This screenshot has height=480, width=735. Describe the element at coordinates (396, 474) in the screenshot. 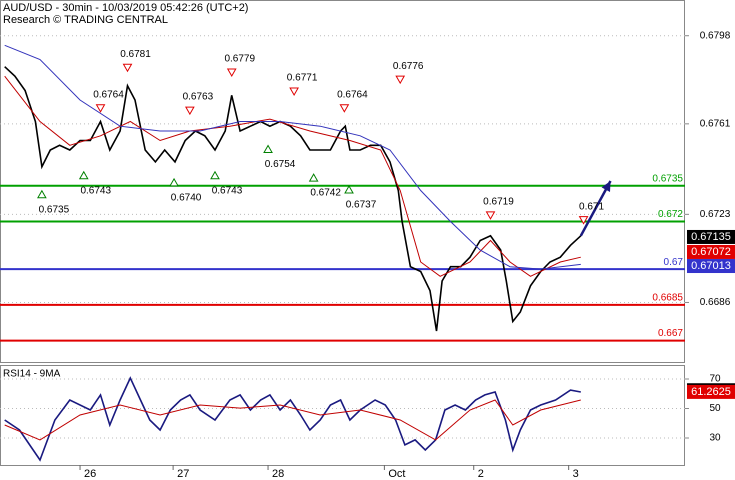

I see `x-tick-label: Oct` at that location.